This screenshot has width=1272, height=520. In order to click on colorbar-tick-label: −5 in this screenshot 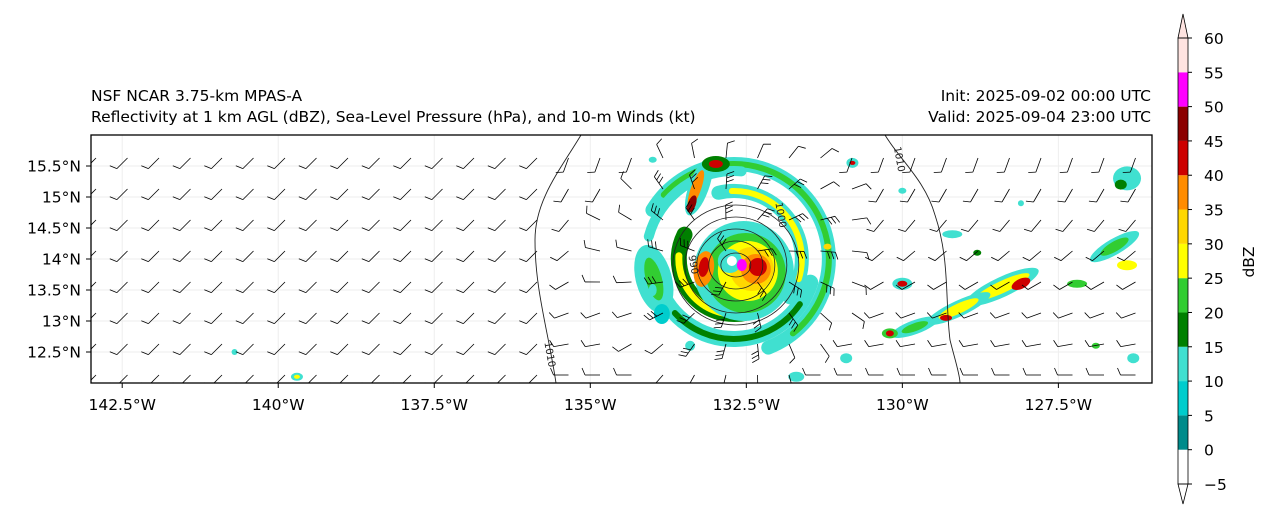, I will do `click(1215, 485)`.